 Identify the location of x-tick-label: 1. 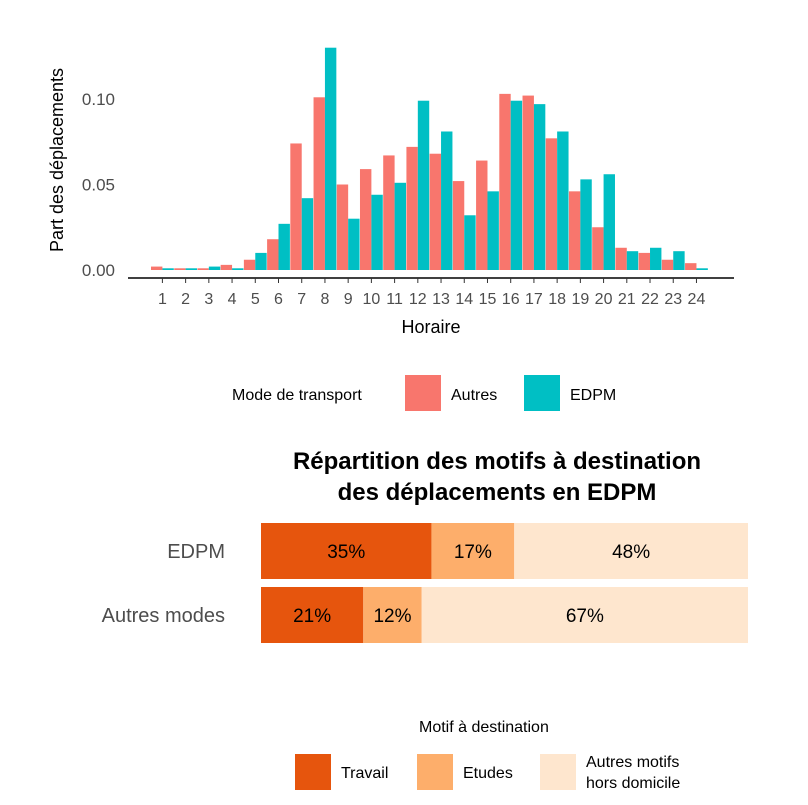
(162, 299).